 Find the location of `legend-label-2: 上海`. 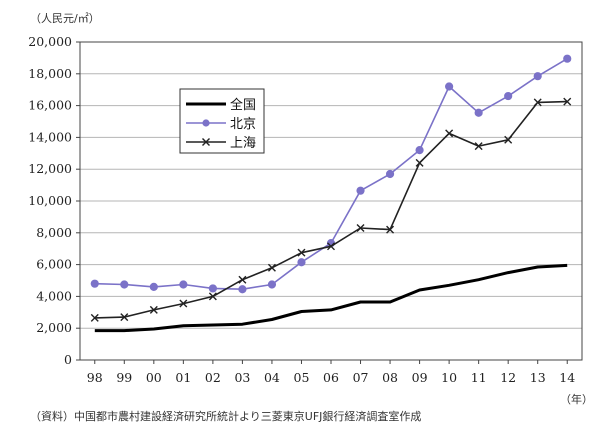

legend-label-2: 上海 is located at coordinates (243, 143).